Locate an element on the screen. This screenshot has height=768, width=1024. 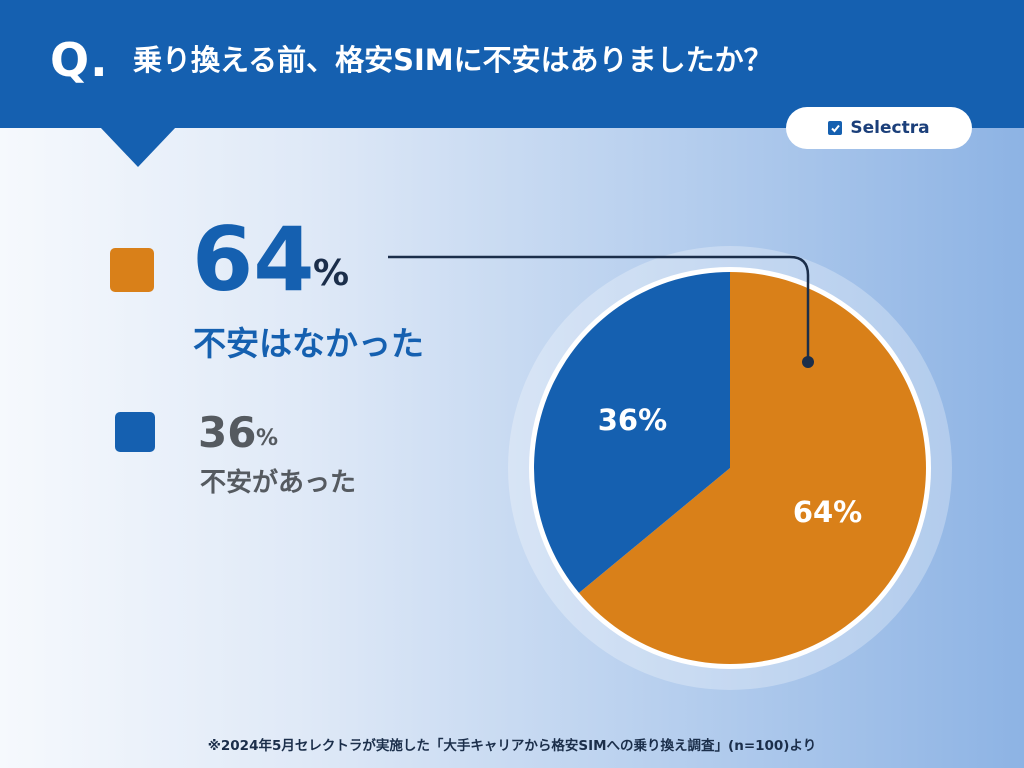
legend-primary-label: 不安はなかった is located at coordinates (308, 343).